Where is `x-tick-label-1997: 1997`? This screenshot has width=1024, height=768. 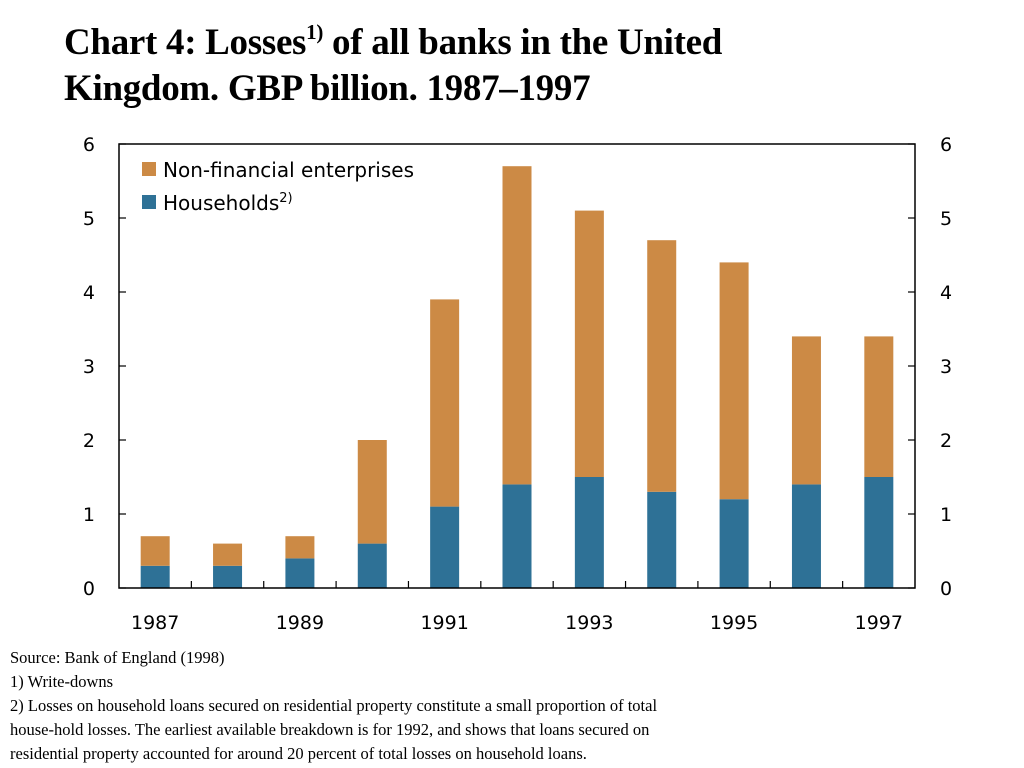 x-tick-label-1997: 1997 is located at coordinates (879, 623).